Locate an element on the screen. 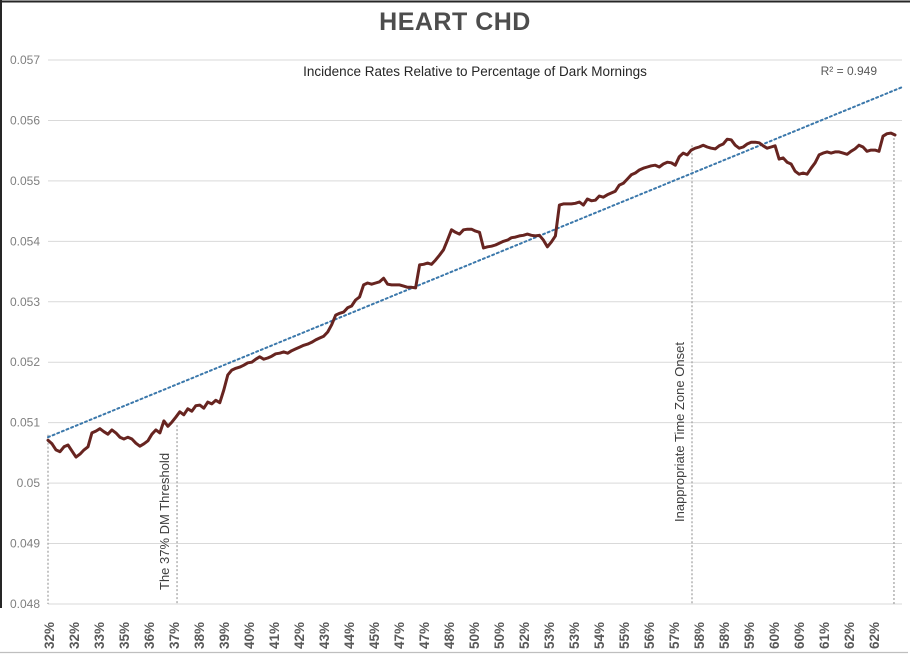 The image size is (910, 661). x-tick-label: 59% is located at coordinates (749, 635).